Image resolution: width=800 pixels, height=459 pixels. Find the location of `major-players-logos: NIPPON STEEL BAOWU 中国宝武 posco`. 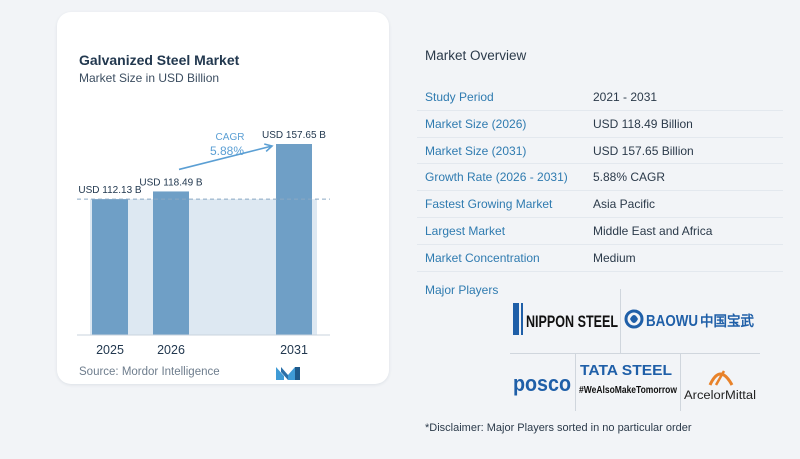

major-players-logos: NIPPON STEEL BAOWU 中国宝武 posco is located at coordinates (635, 350).